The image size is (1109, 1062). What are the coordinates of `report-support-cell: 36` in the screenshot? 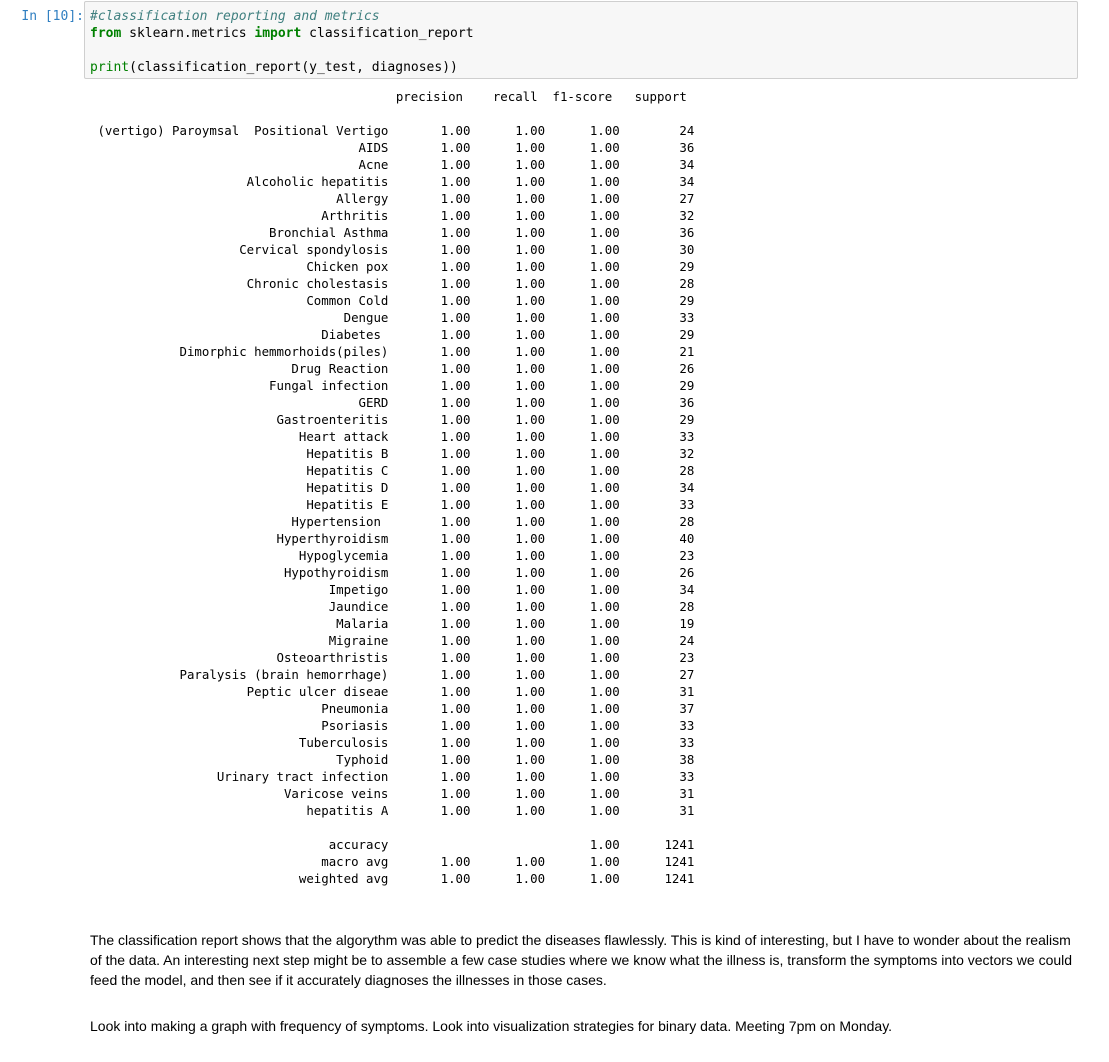 It's located at (657, 232).